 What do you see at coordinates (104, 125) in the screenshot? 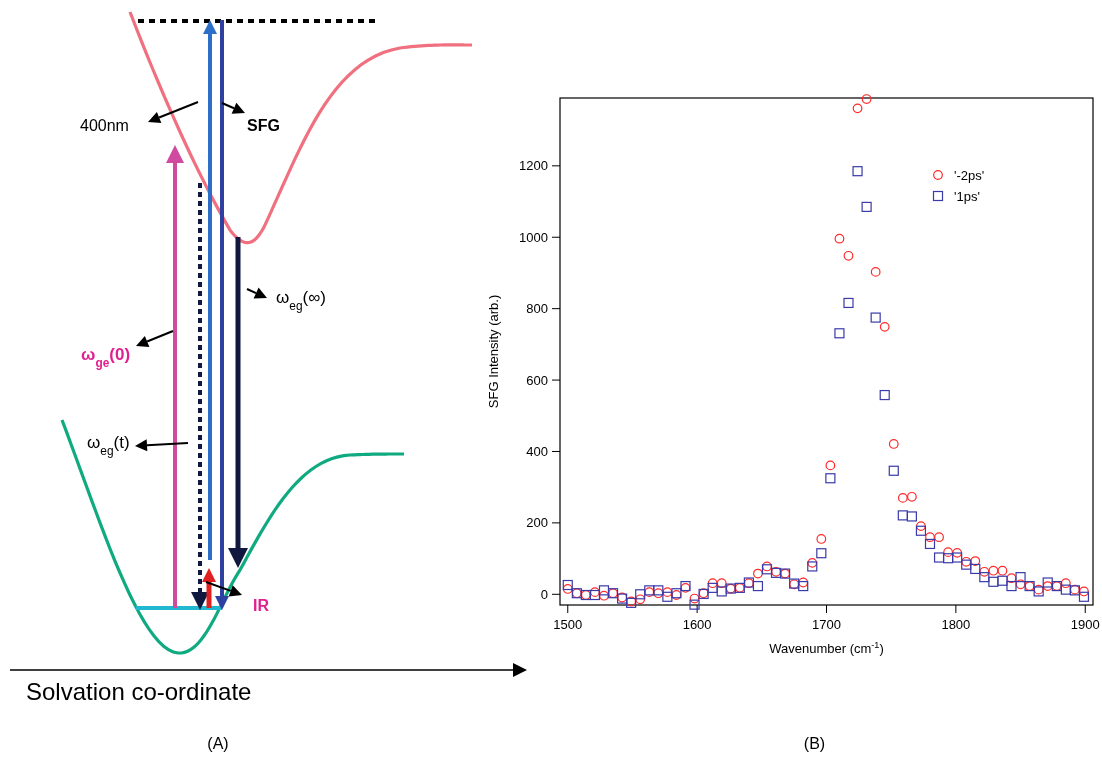
I see `text: 400nm` at bounding box center [104, 125].